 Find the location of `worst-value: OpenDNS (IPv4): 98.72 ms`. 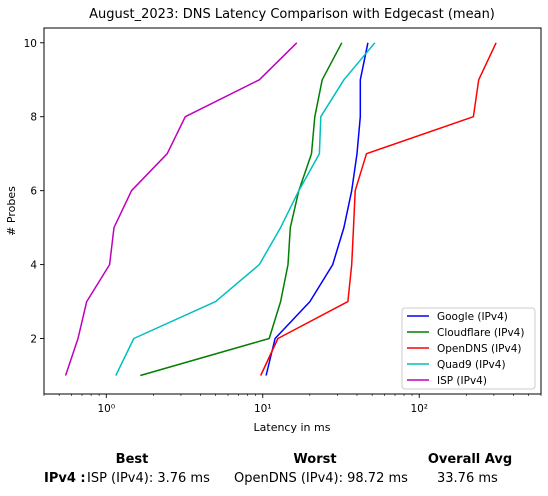

worst-value: OpenDNS (IPv4): 98.72 ms is located at coordinates (321, 478).